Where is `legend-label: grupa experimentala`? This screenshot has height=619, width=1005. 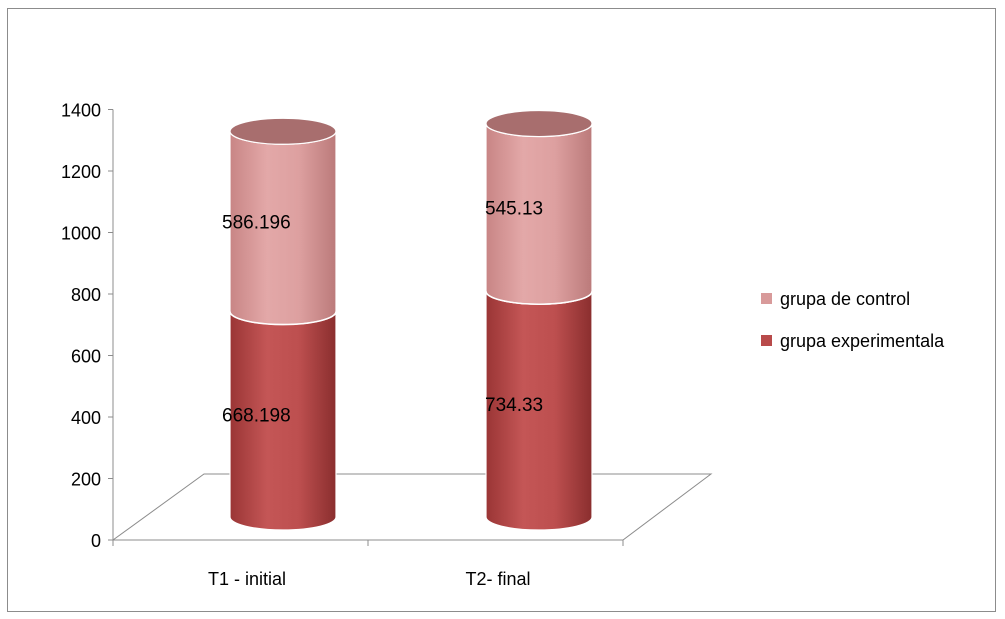
legend-label: grupa experimentala is located at coordinates (862, 341).